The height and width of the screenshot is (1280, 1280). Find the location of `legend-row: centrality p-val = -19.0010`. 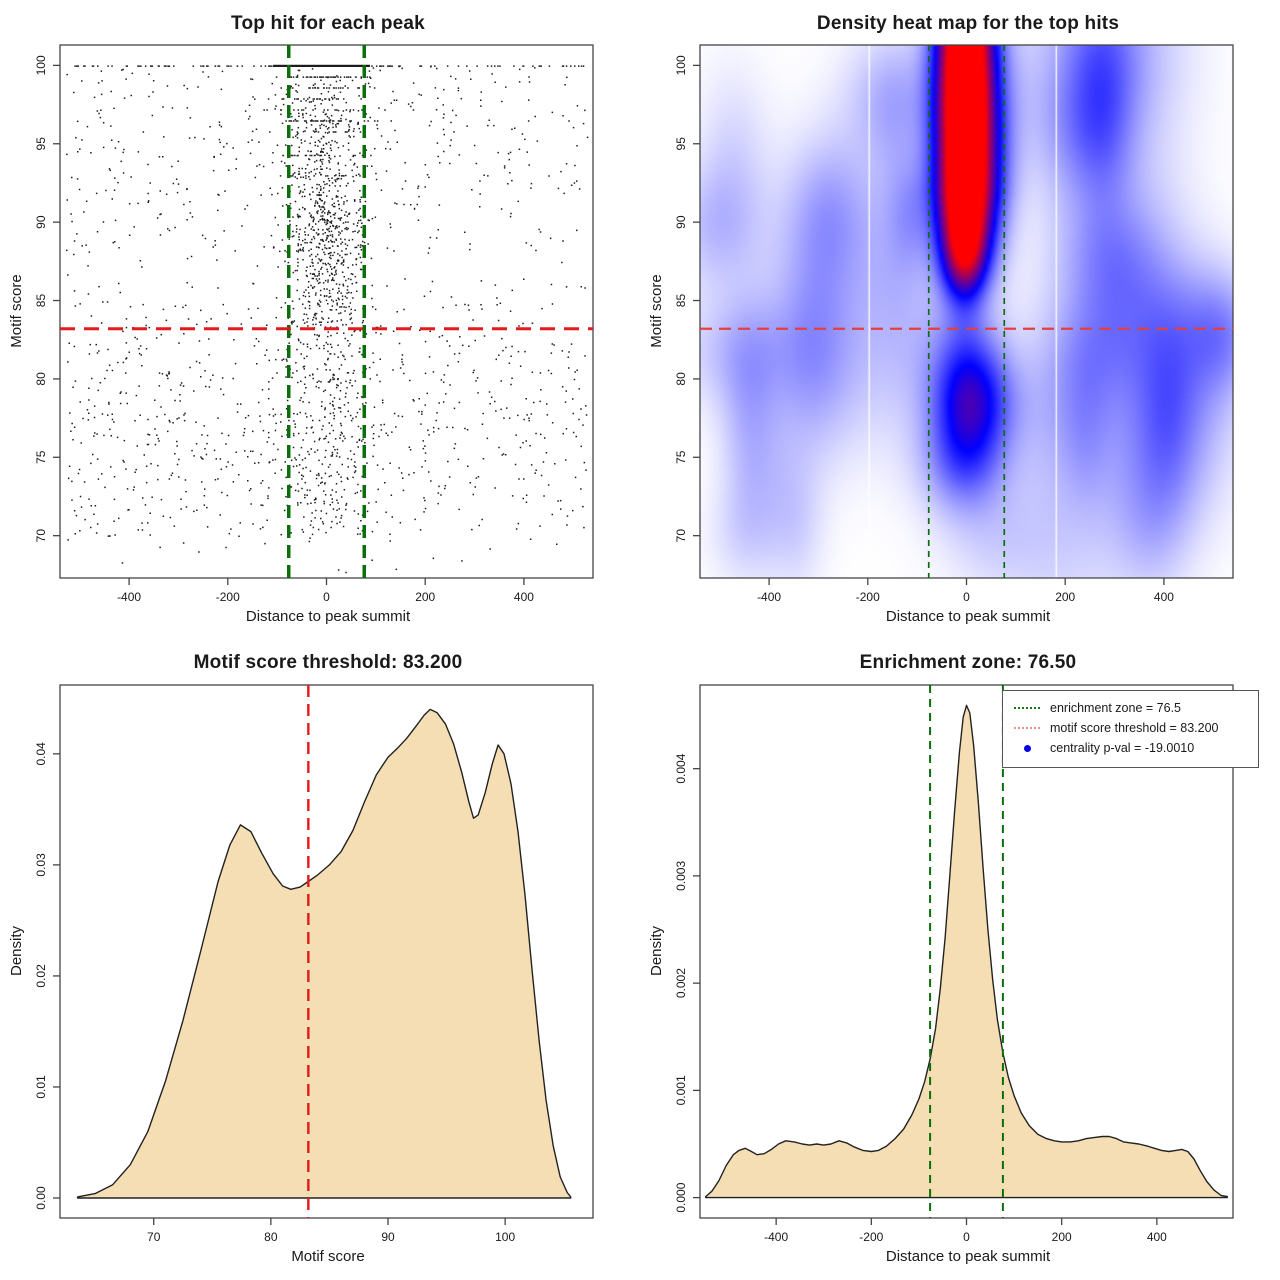

legend-row: centrality p-val = -19.0010 is located at coordinates (1130, 748).